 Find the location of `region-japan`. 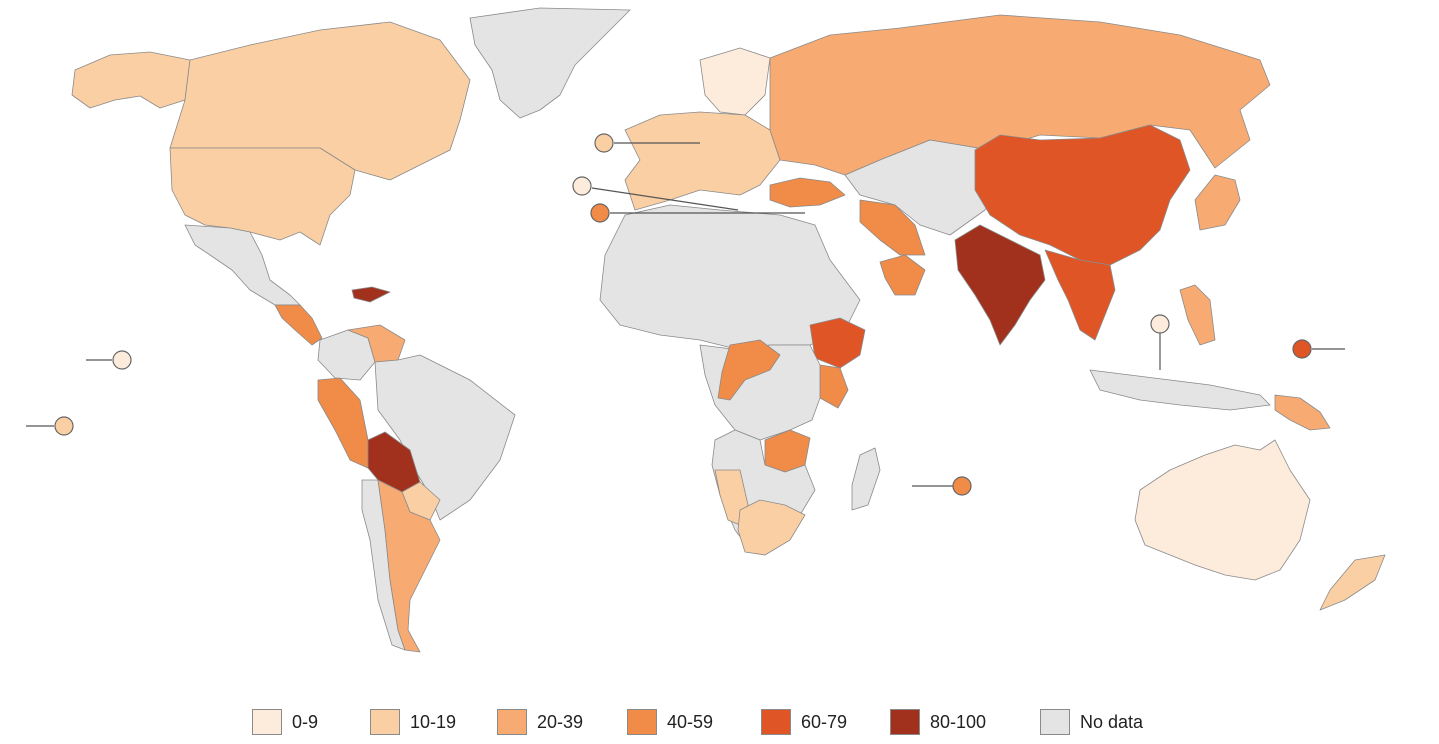

region-japan is located at coordinates (1217, 202).